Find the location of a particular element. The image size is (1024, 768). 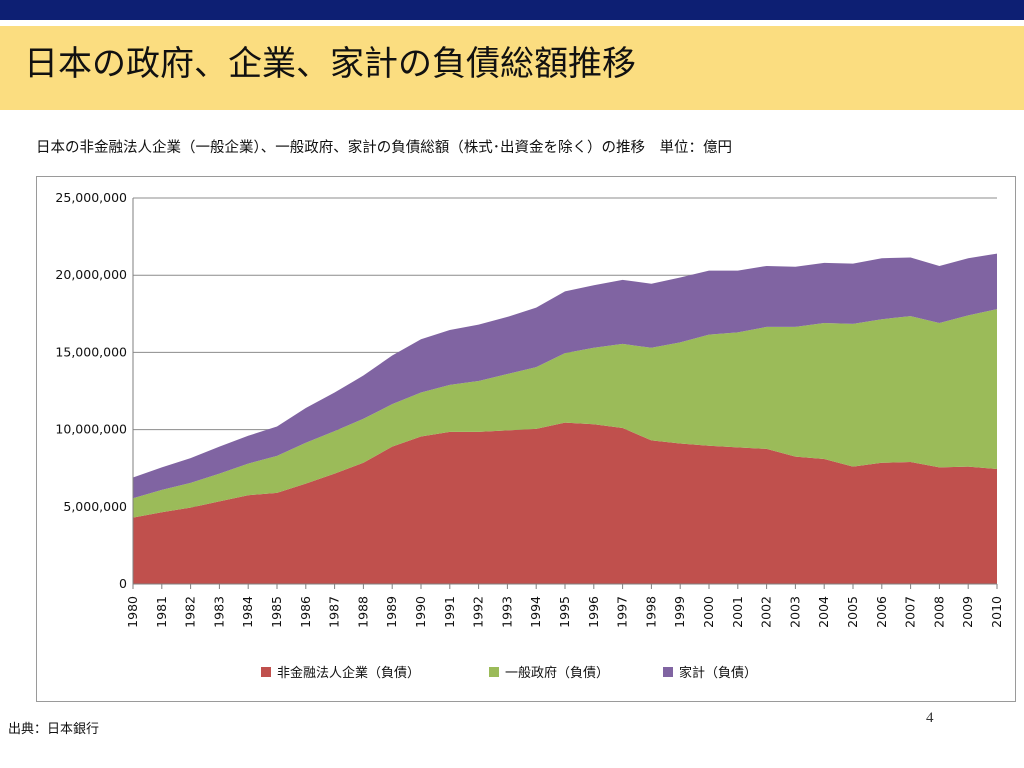

x-tick-label: 1987 is located at coordinates (334, 612).